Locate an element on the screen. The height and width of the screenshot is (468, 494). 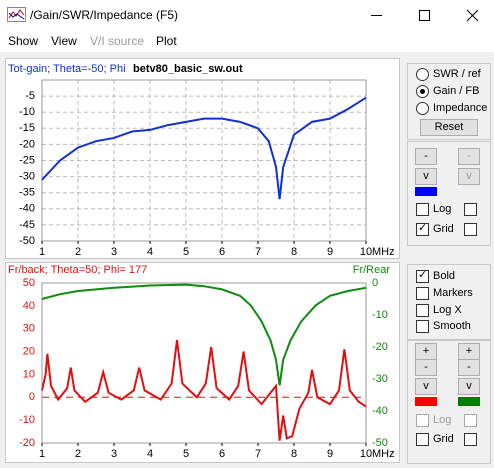
radio: Impedance is located at coordinates (451, 108).